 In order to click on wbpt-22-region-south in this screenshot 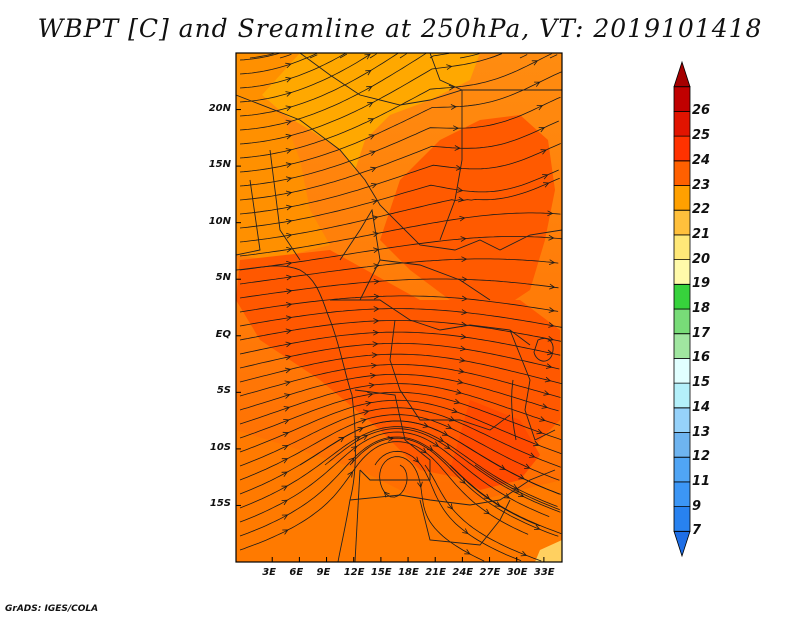, I will do `click(399, 496)`.